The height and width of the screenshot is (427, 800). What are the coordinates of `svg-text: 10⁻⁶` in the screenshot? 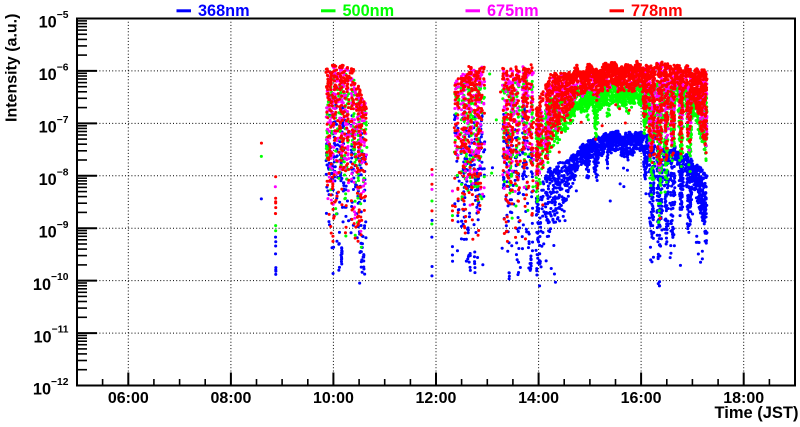 It's located at (54, 74).